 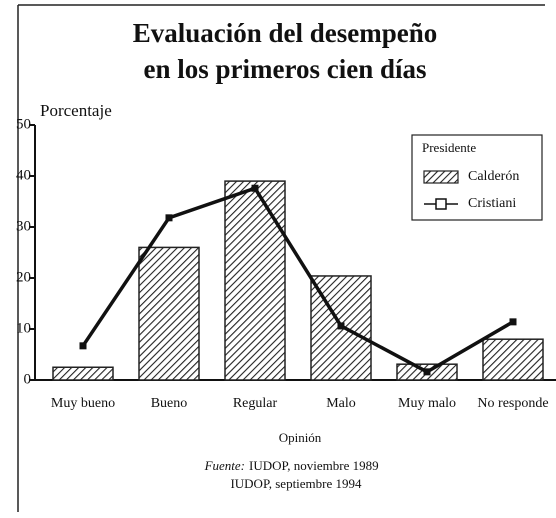 What do you see at coordinates (83, 403) in the screenshot?
I see `x-tick-label: Muy bueno` at bounding box center [83, 403].